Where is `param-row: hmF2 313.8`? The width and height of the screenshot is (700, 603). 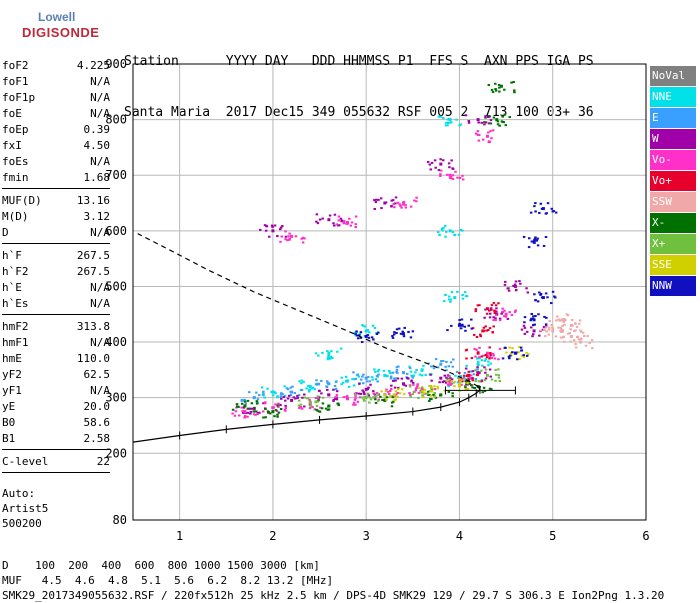
param-row: hmF2 313.8 is located at coordinates (56, 327).